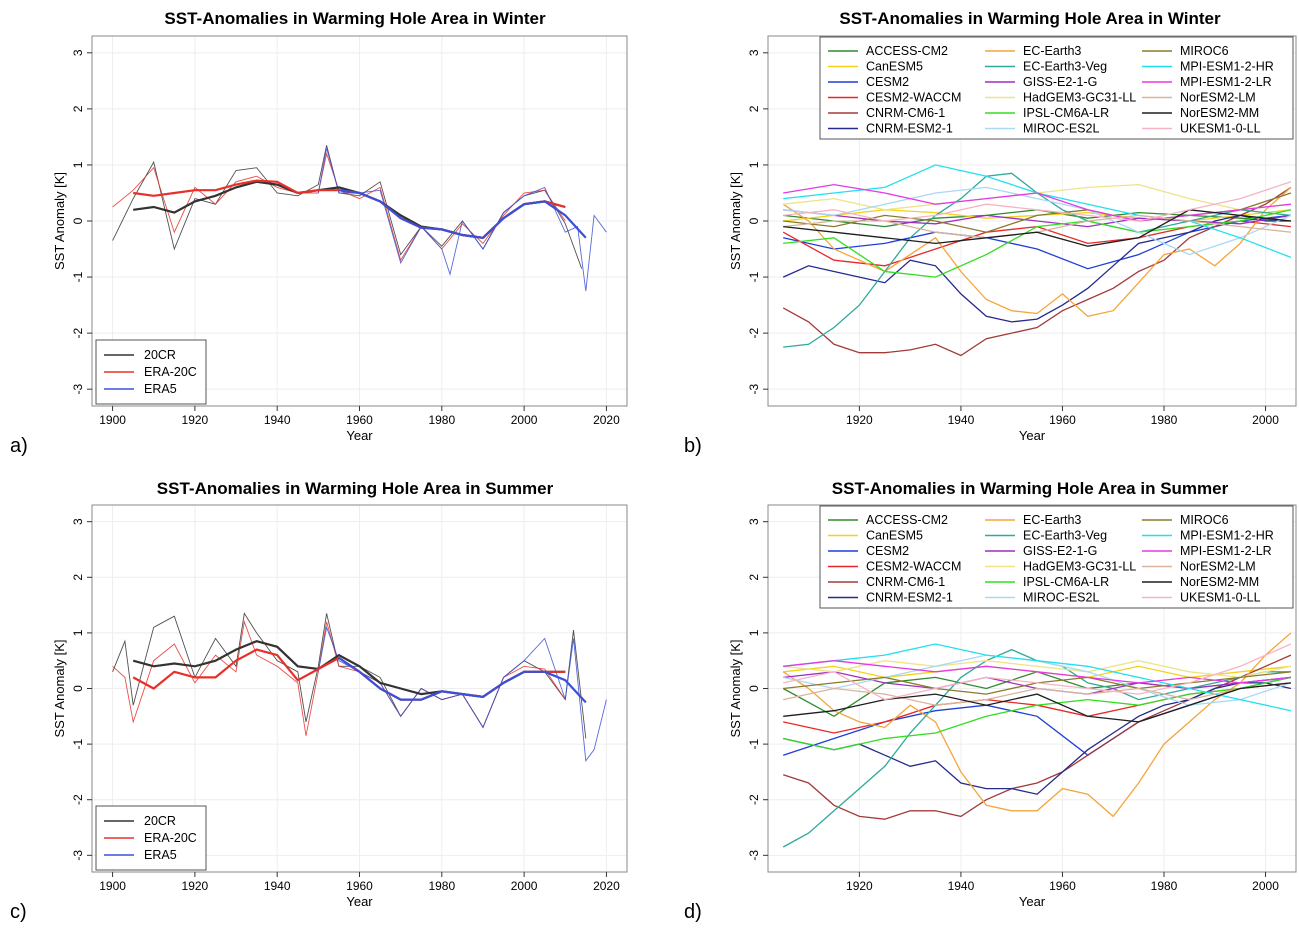  Describe the element at coordinates (1220, 129) in the screenshot. I see `legend-entry: UKESM1-0-LL` at that location.